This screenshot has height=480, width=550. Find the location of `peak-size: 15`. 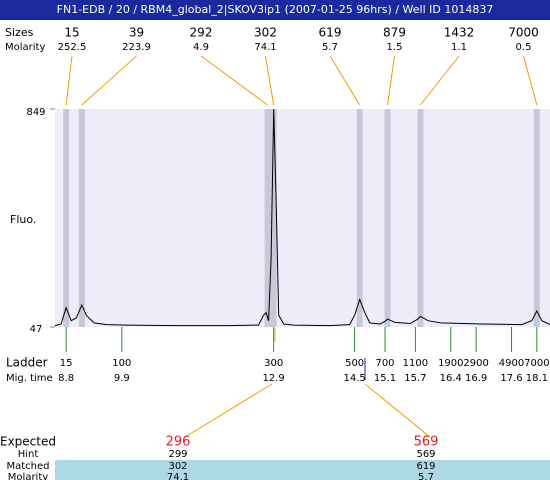

peak-size: 15 is located at coordinates (71, 33).